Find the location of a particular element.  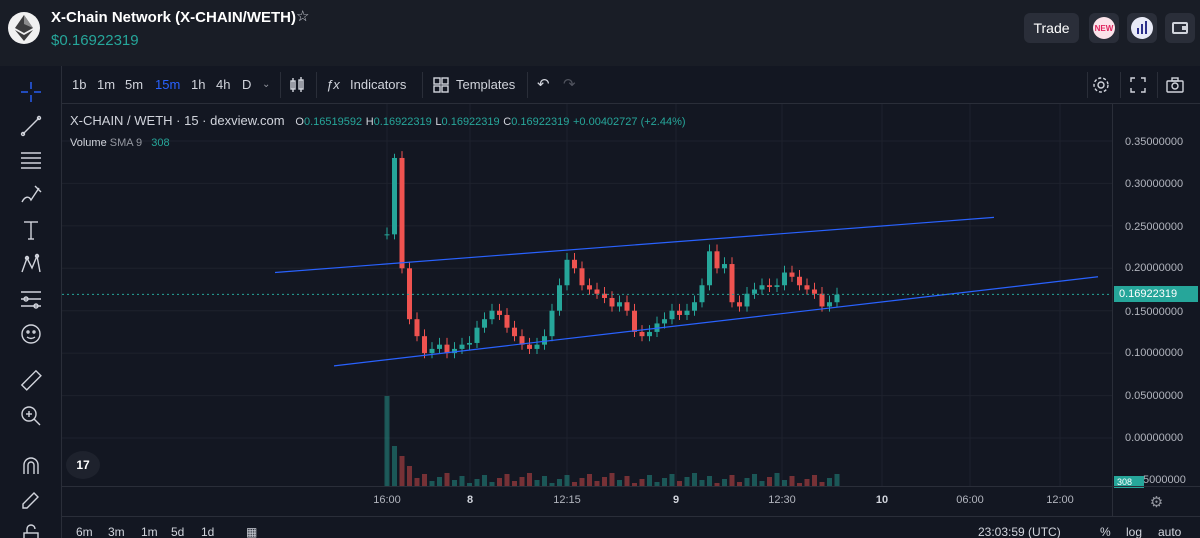

undo-icon: ↶ is located at coordinates (543, 84).